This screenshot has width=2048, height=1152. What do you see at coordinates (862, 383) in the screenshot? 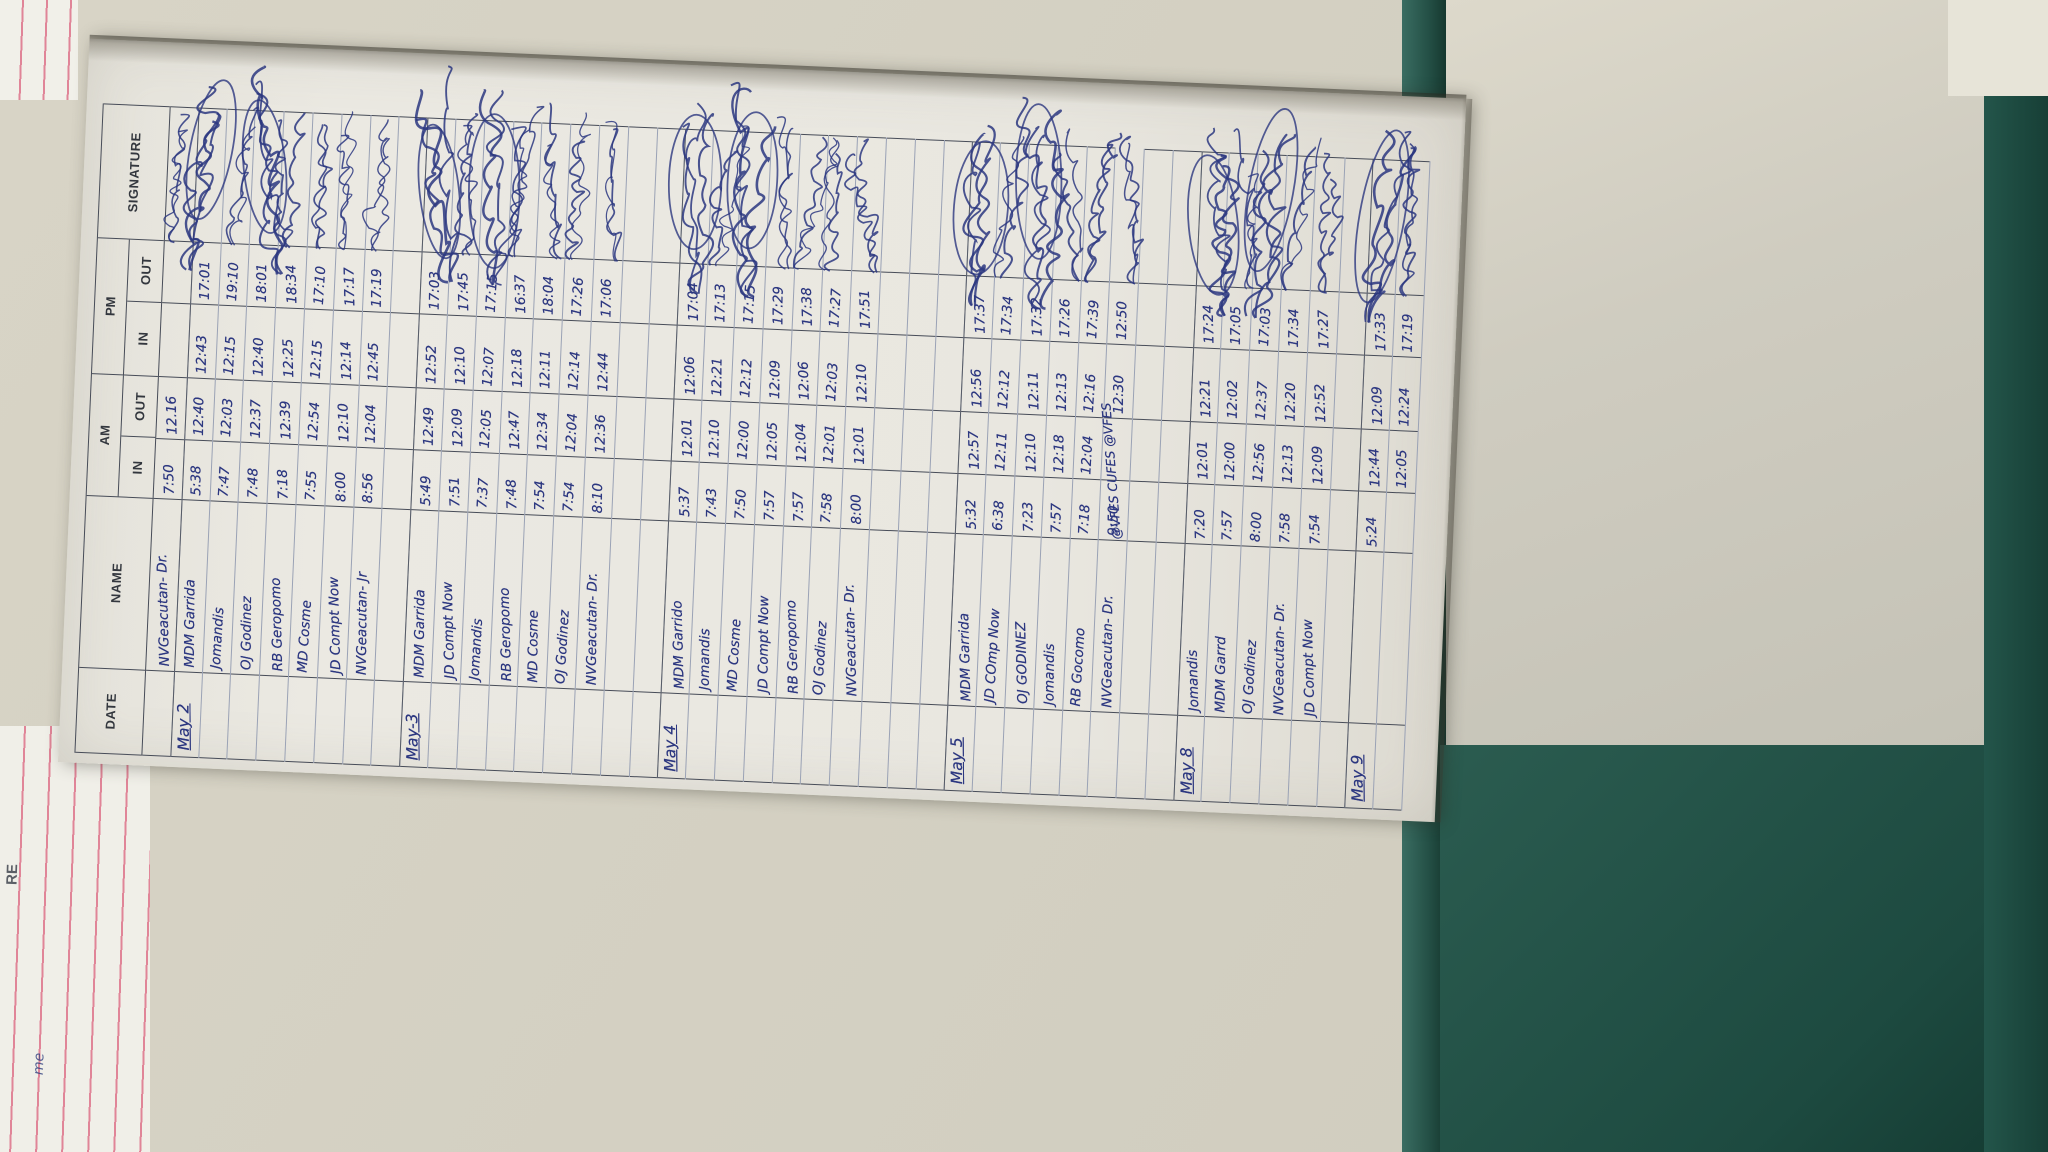
I see `handwritten-pm-in: 12:10` at bounding box center [862, 383].